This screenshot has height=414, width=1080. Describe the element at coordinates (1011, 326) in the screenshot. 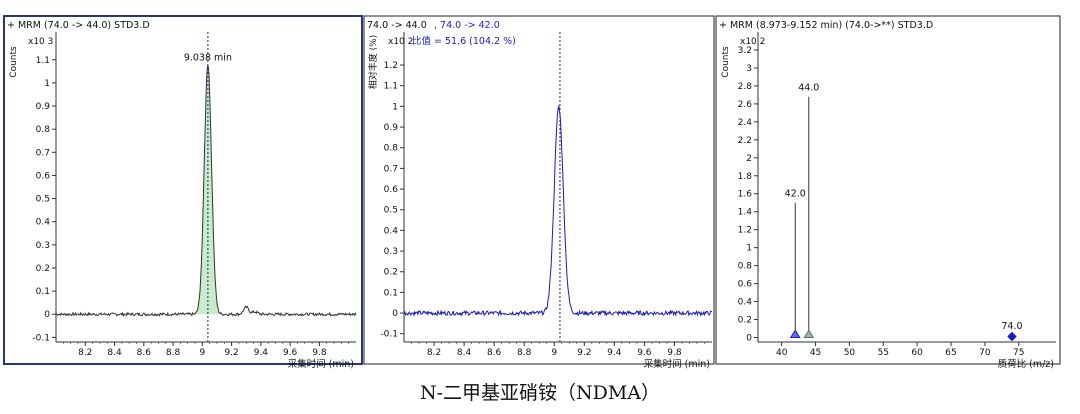

I see `bar-label: 74.0` at that location.